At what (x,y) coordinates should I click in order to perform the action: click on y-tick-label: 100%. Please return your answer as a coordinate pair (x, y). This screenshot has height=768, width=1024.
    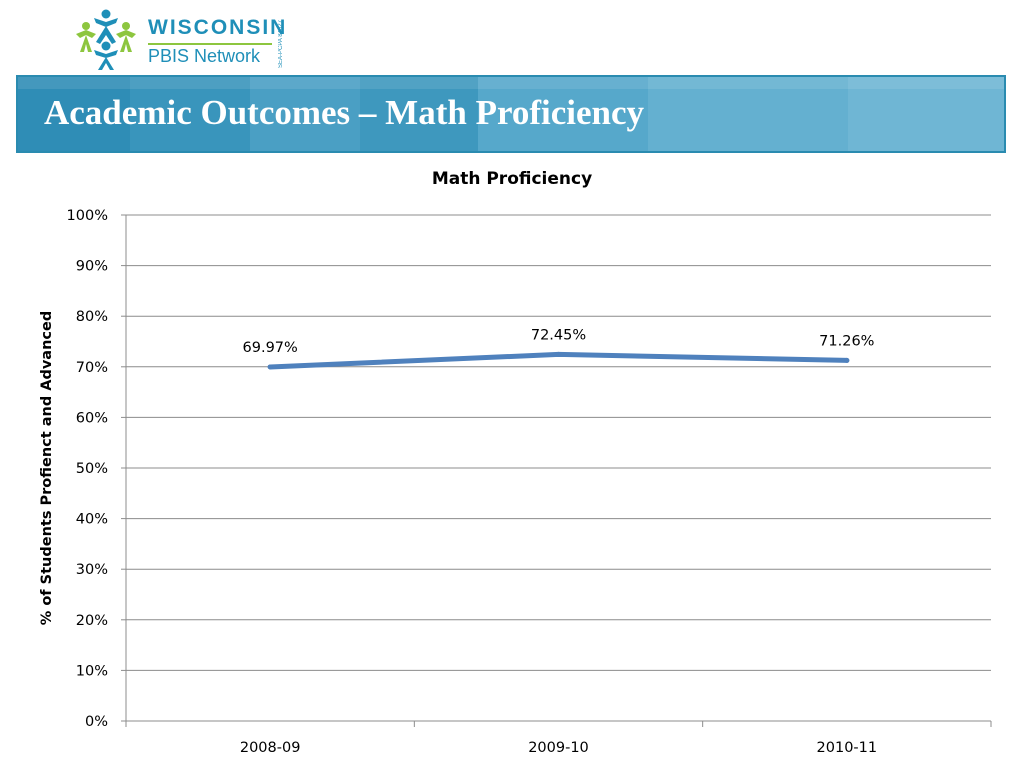
    Looking at the image, I should click on (87, 216).